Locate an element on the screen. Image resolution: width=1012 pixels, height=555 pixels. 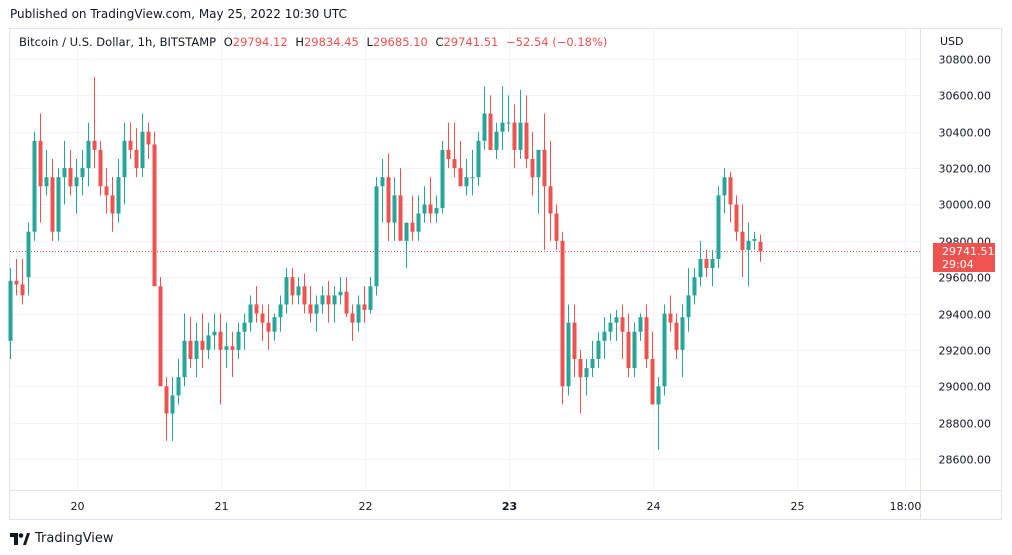
legend-low-label: L is located at coordinates (369, 42).